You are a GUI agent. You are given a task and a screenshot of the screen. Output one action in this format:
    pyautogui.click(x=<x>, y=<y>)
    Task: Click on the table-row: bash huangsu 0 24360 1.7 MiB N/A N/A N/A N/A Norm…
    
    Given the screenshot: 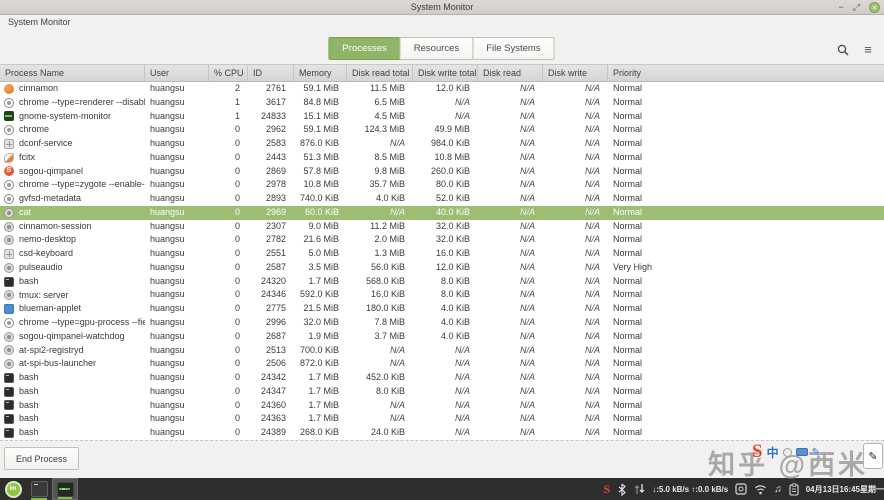 What is the action you would take?
    pyautogui.click(x=442, y=406)
    